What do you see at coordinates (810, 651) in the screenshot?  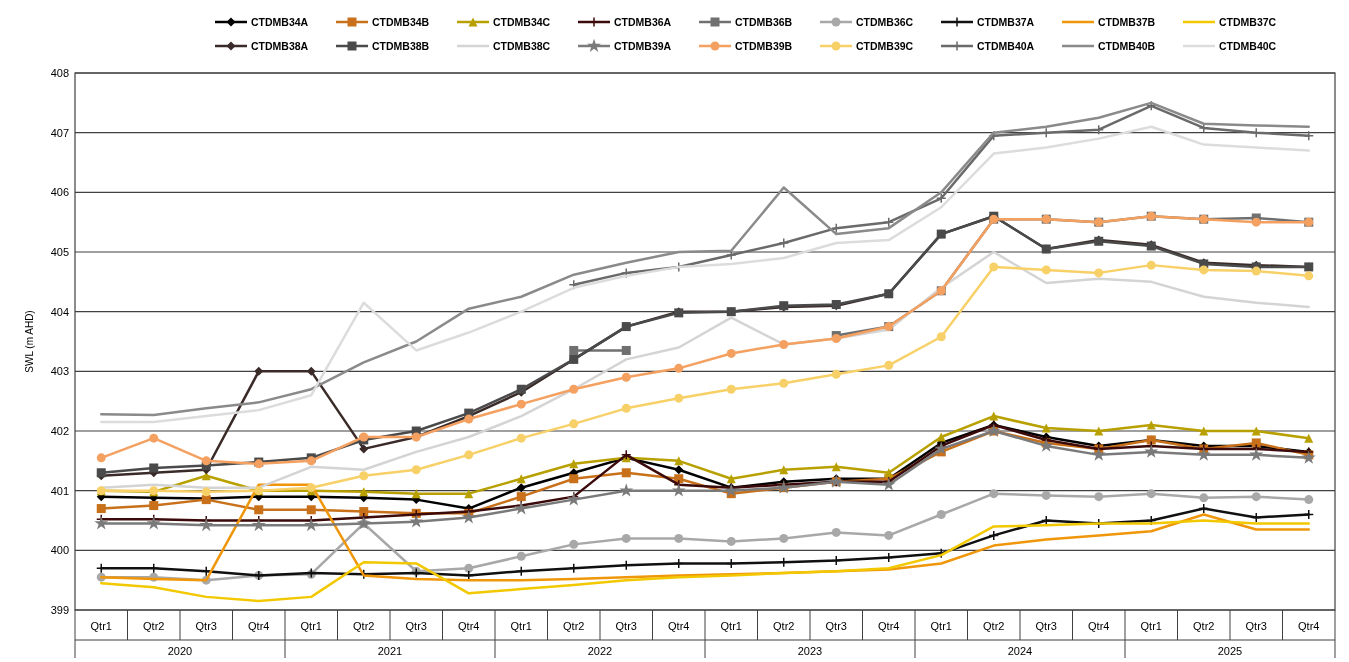 I see `text: 2023` at bounding box center [810, 651].